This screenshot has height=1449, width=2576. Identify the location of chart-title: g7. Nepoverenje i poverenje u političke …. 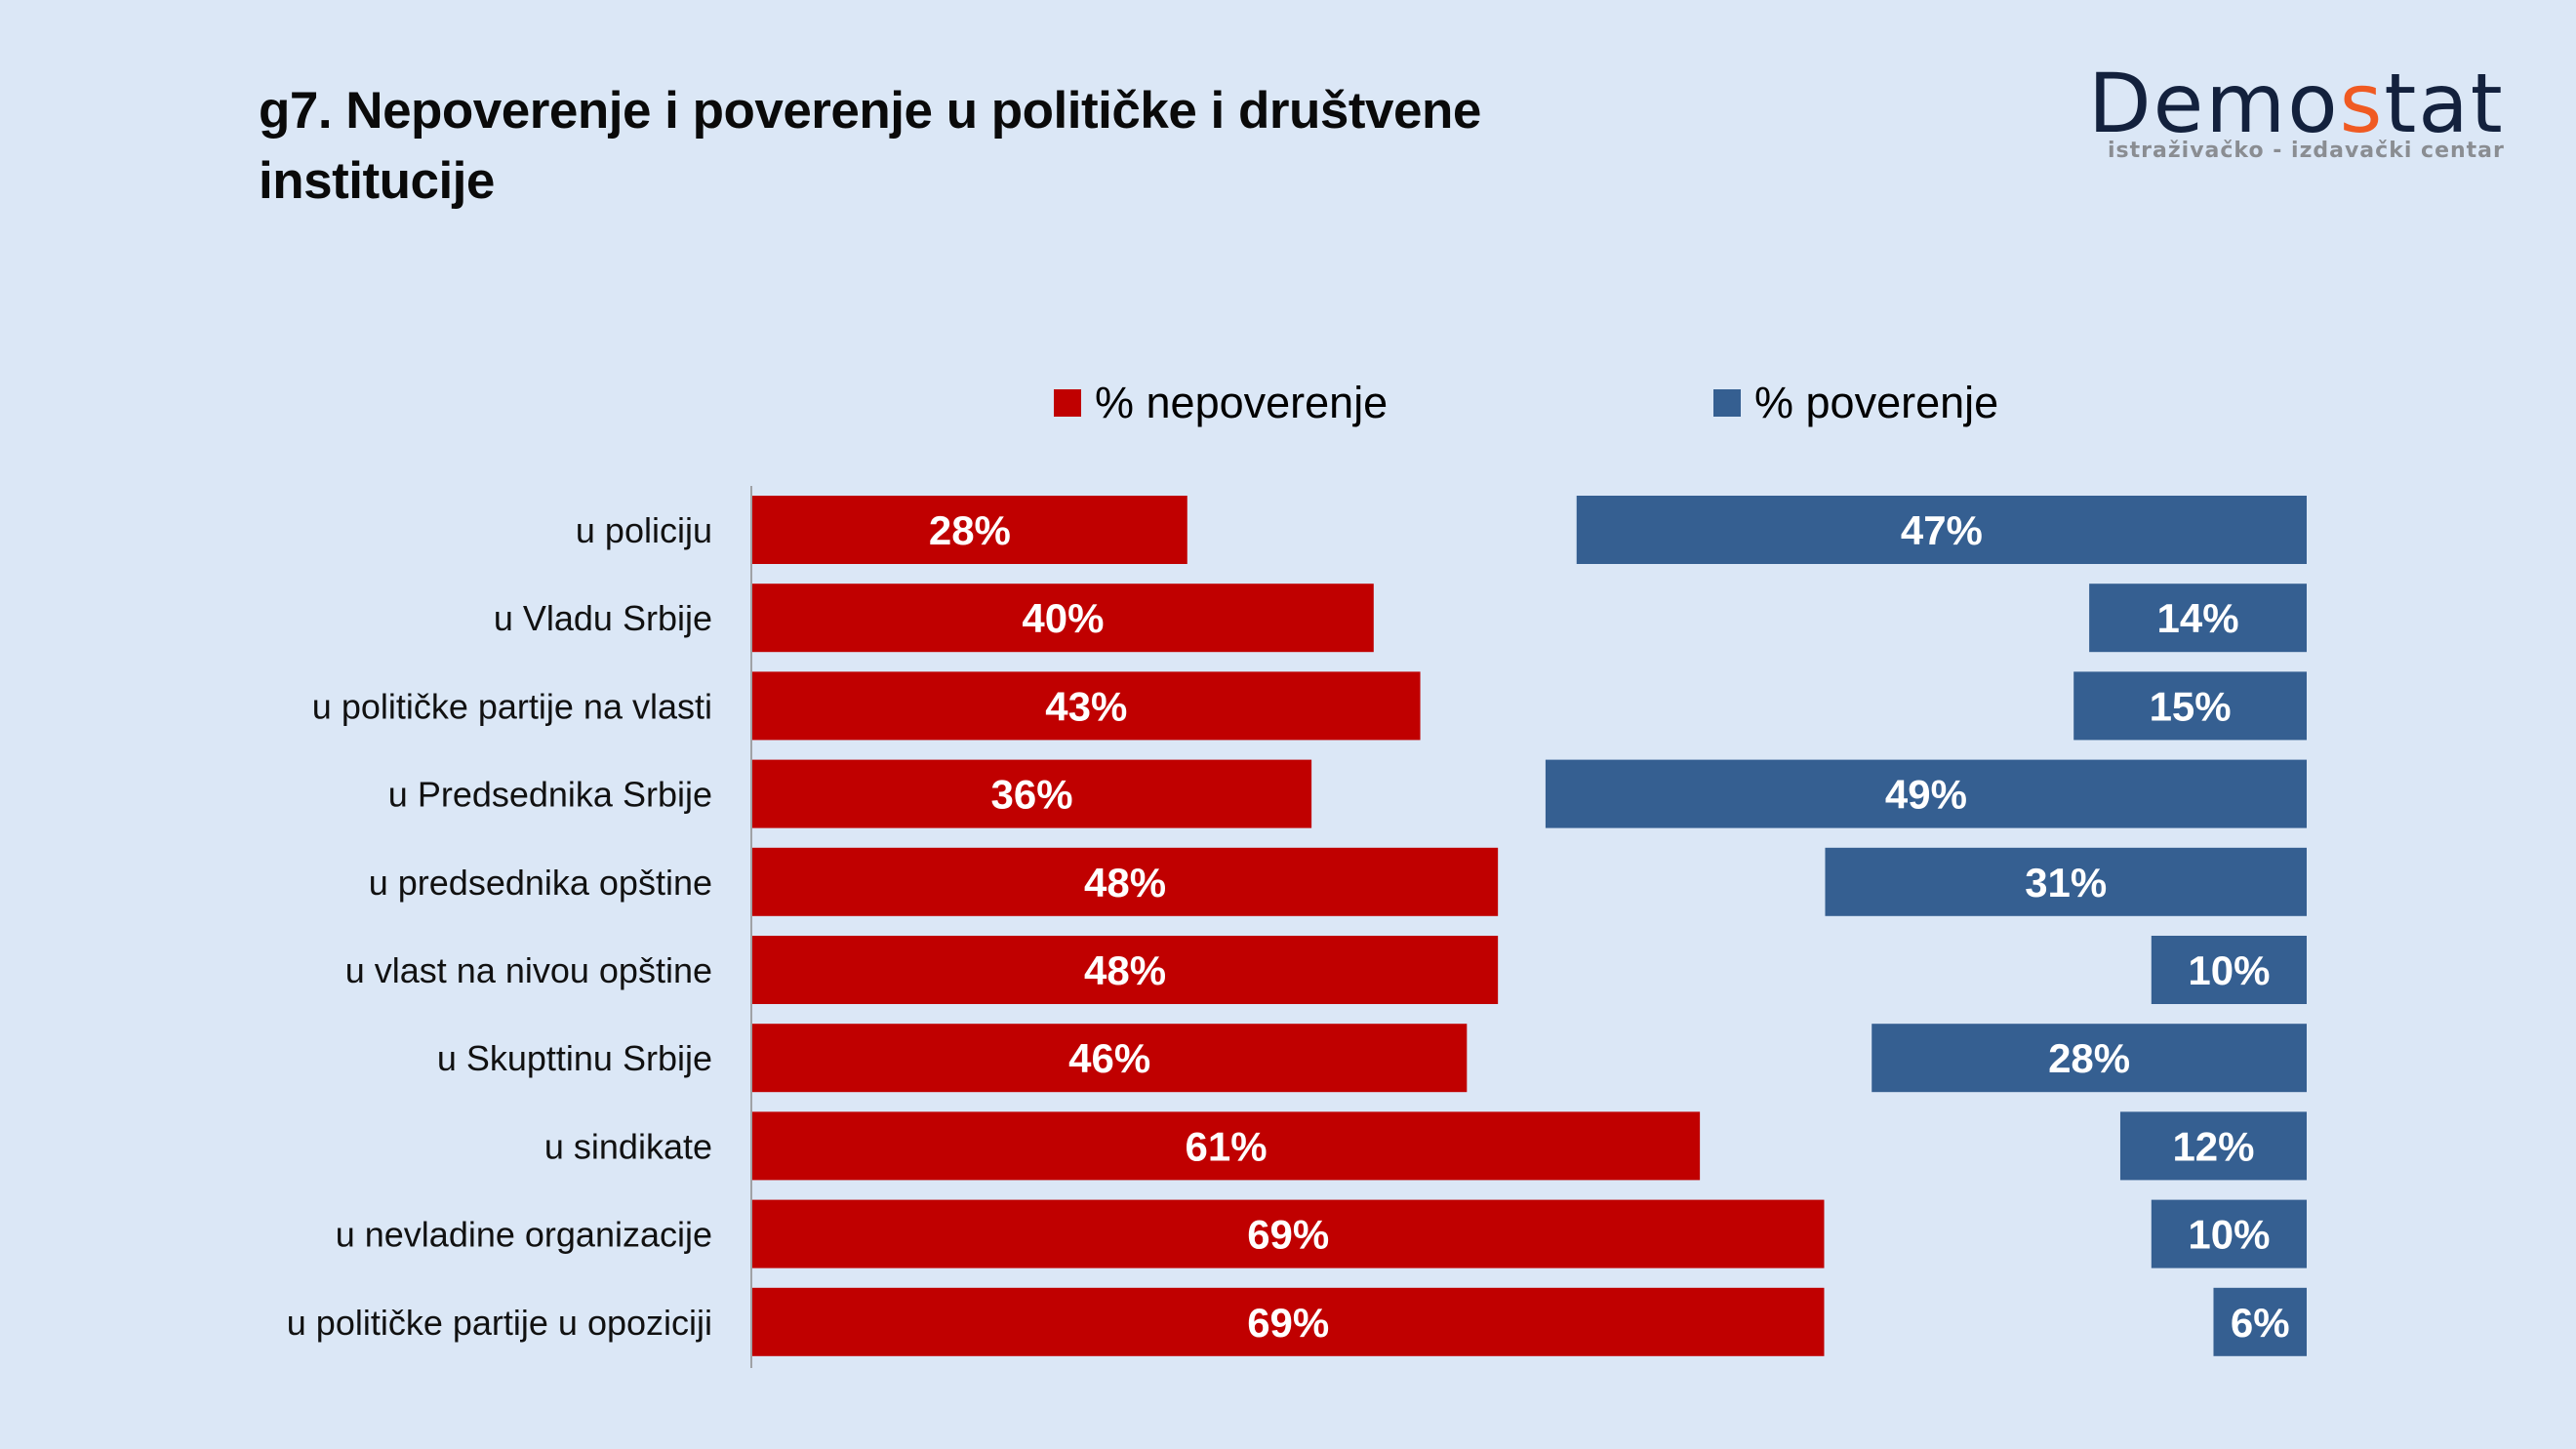
(870, 146).